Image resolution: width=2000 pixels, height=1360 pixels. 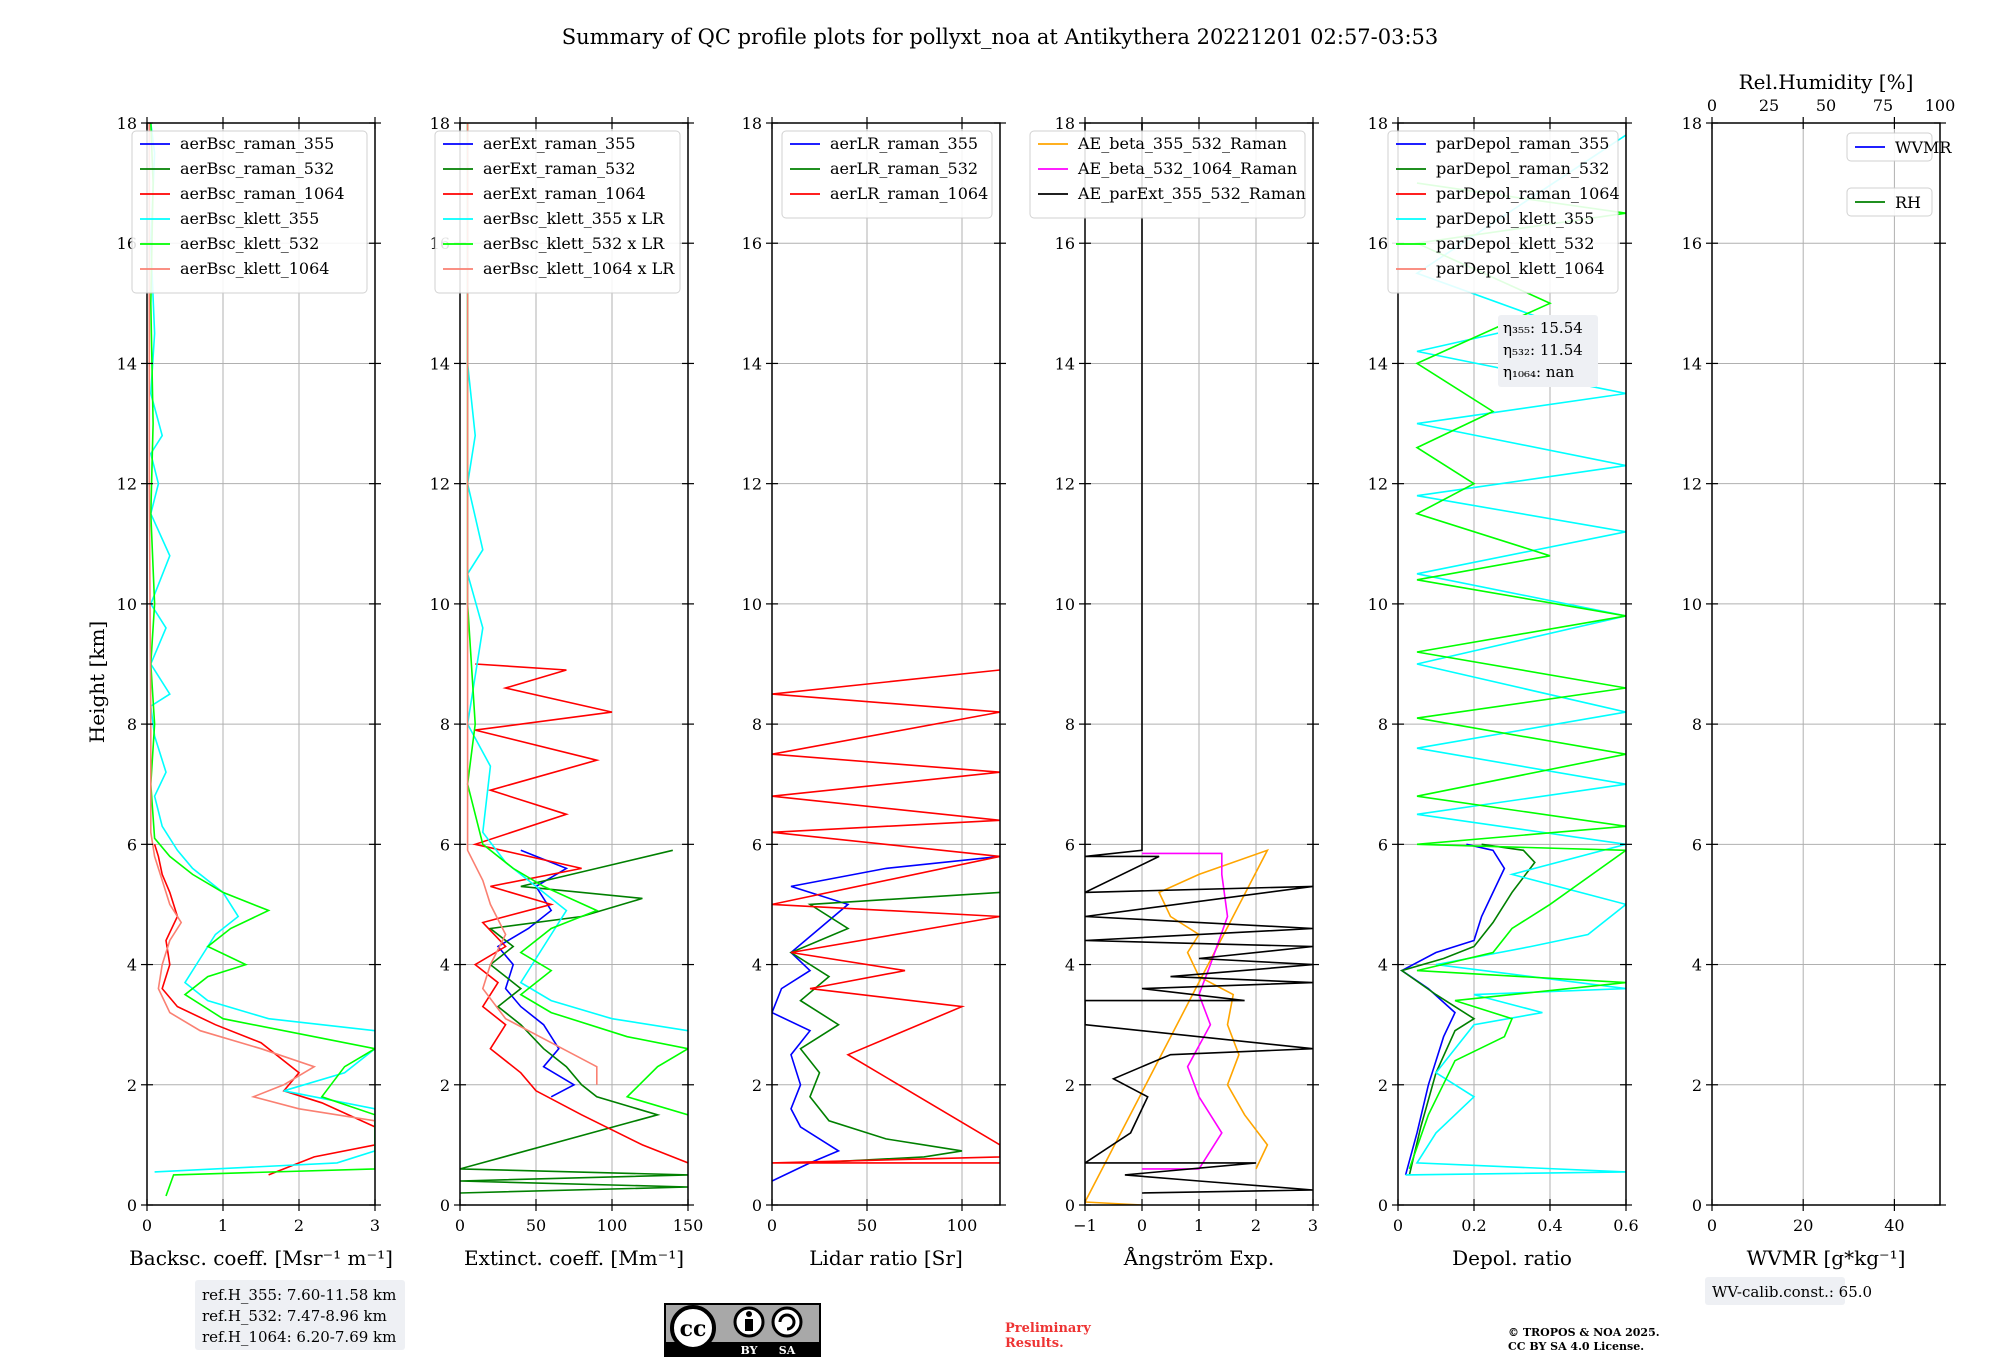 What do you see at coordinates (1048, 1328) in the screenshot?
I see `preliminary-label-line1: Preliminary` at bounding box center [1048, 1328].